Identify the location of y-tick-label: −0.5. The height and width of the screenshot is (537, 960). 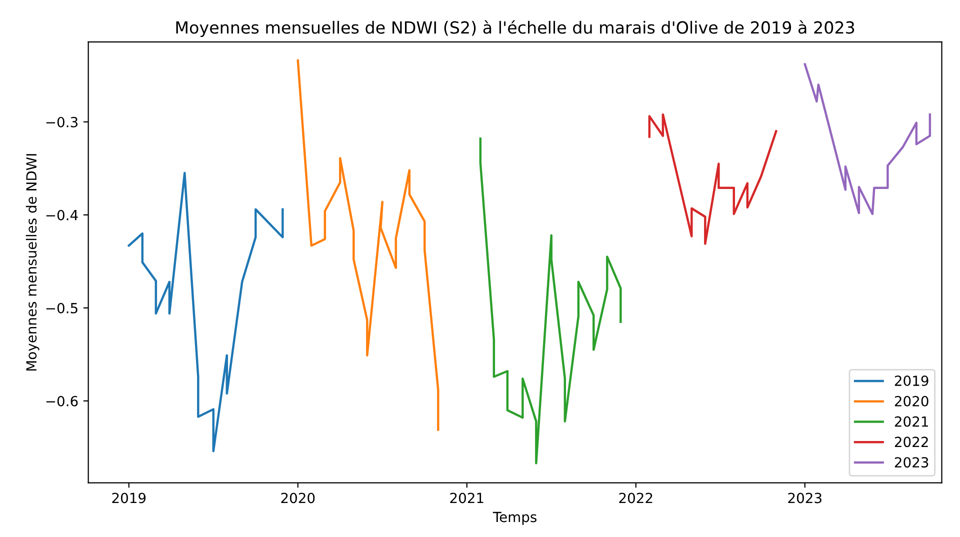
(62, 308).